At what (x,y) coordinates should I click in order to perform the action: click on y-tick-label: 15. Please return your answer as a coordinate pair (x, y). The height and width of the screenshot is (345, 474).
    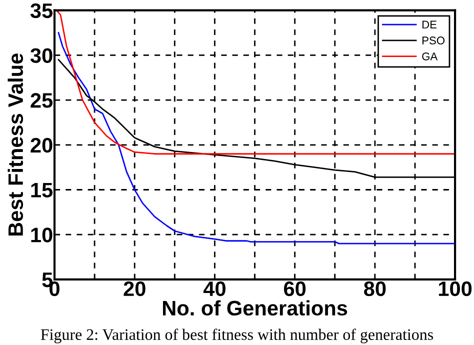
    Looking at the image, I should click on (42, 190).